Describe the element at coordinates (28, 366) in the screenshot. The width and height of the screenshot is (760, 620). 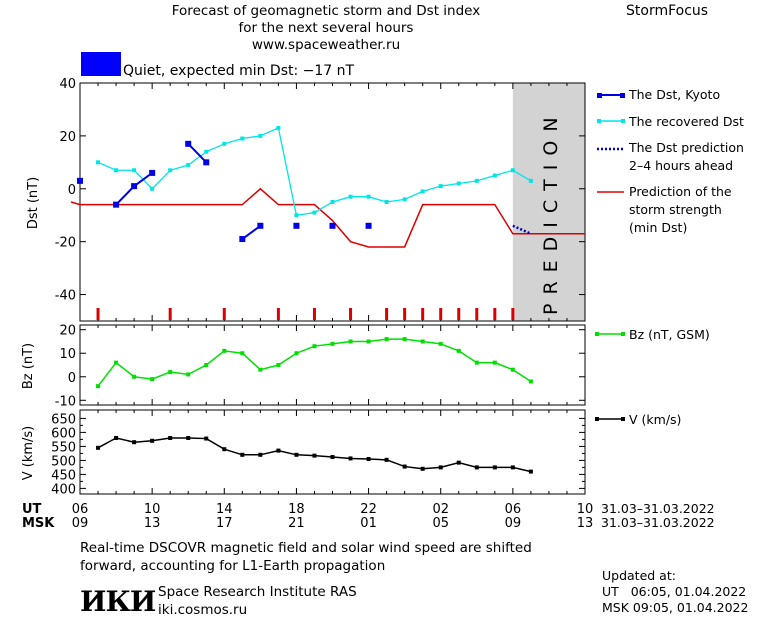
I see `bz-axis-label: Bz (nT)` at that location.